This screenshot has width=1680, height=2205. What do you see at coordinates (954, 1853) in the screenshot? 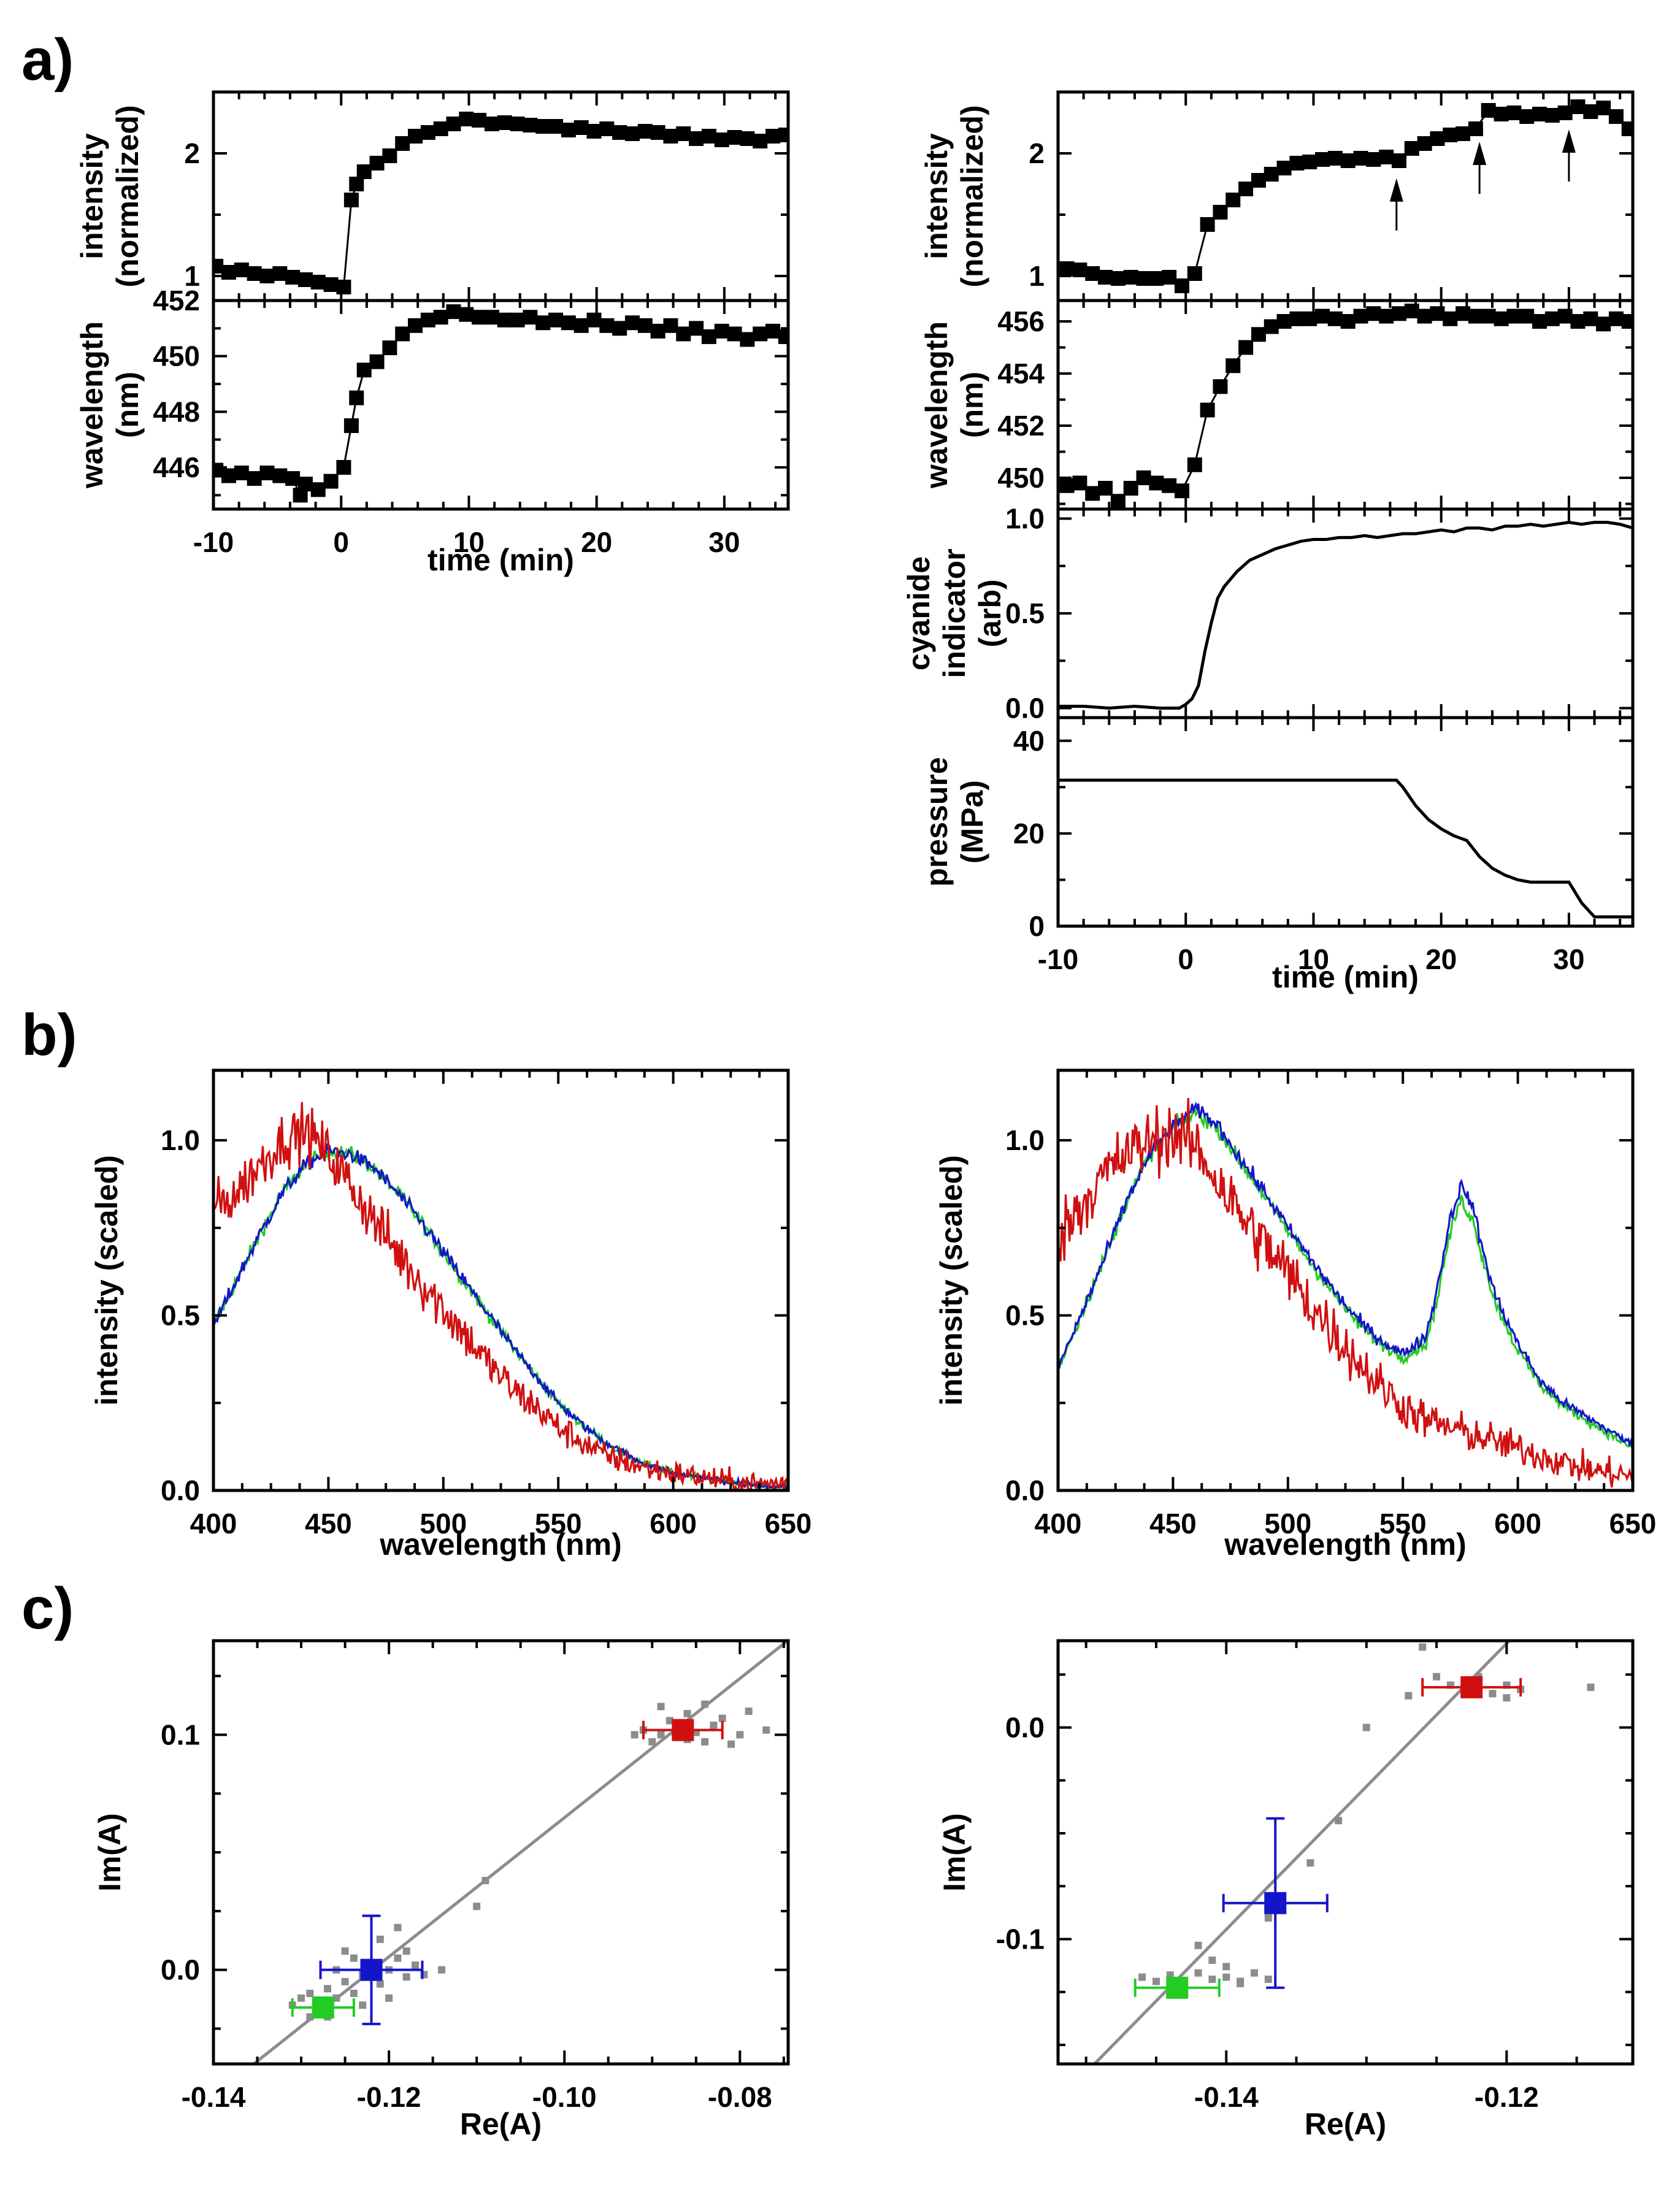
I see `y-axis-label: Im(A)` at bounding box center [954, 1853].